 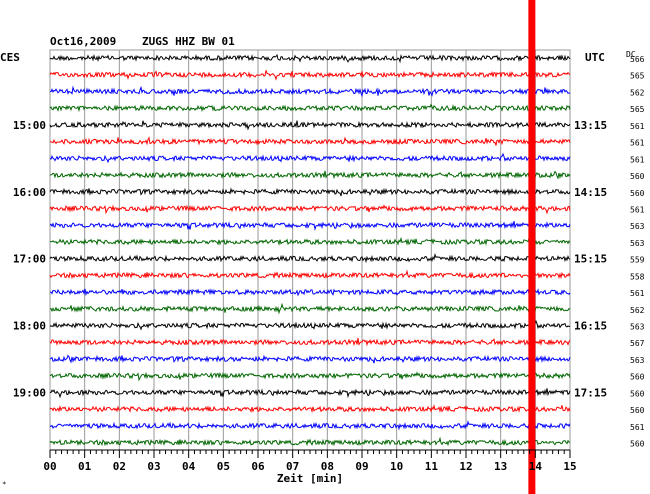 What do you see at coordinates (83, 41) in the screenshot?
I see `date-label: Oct16,2009` at bounding box center [83, 41].